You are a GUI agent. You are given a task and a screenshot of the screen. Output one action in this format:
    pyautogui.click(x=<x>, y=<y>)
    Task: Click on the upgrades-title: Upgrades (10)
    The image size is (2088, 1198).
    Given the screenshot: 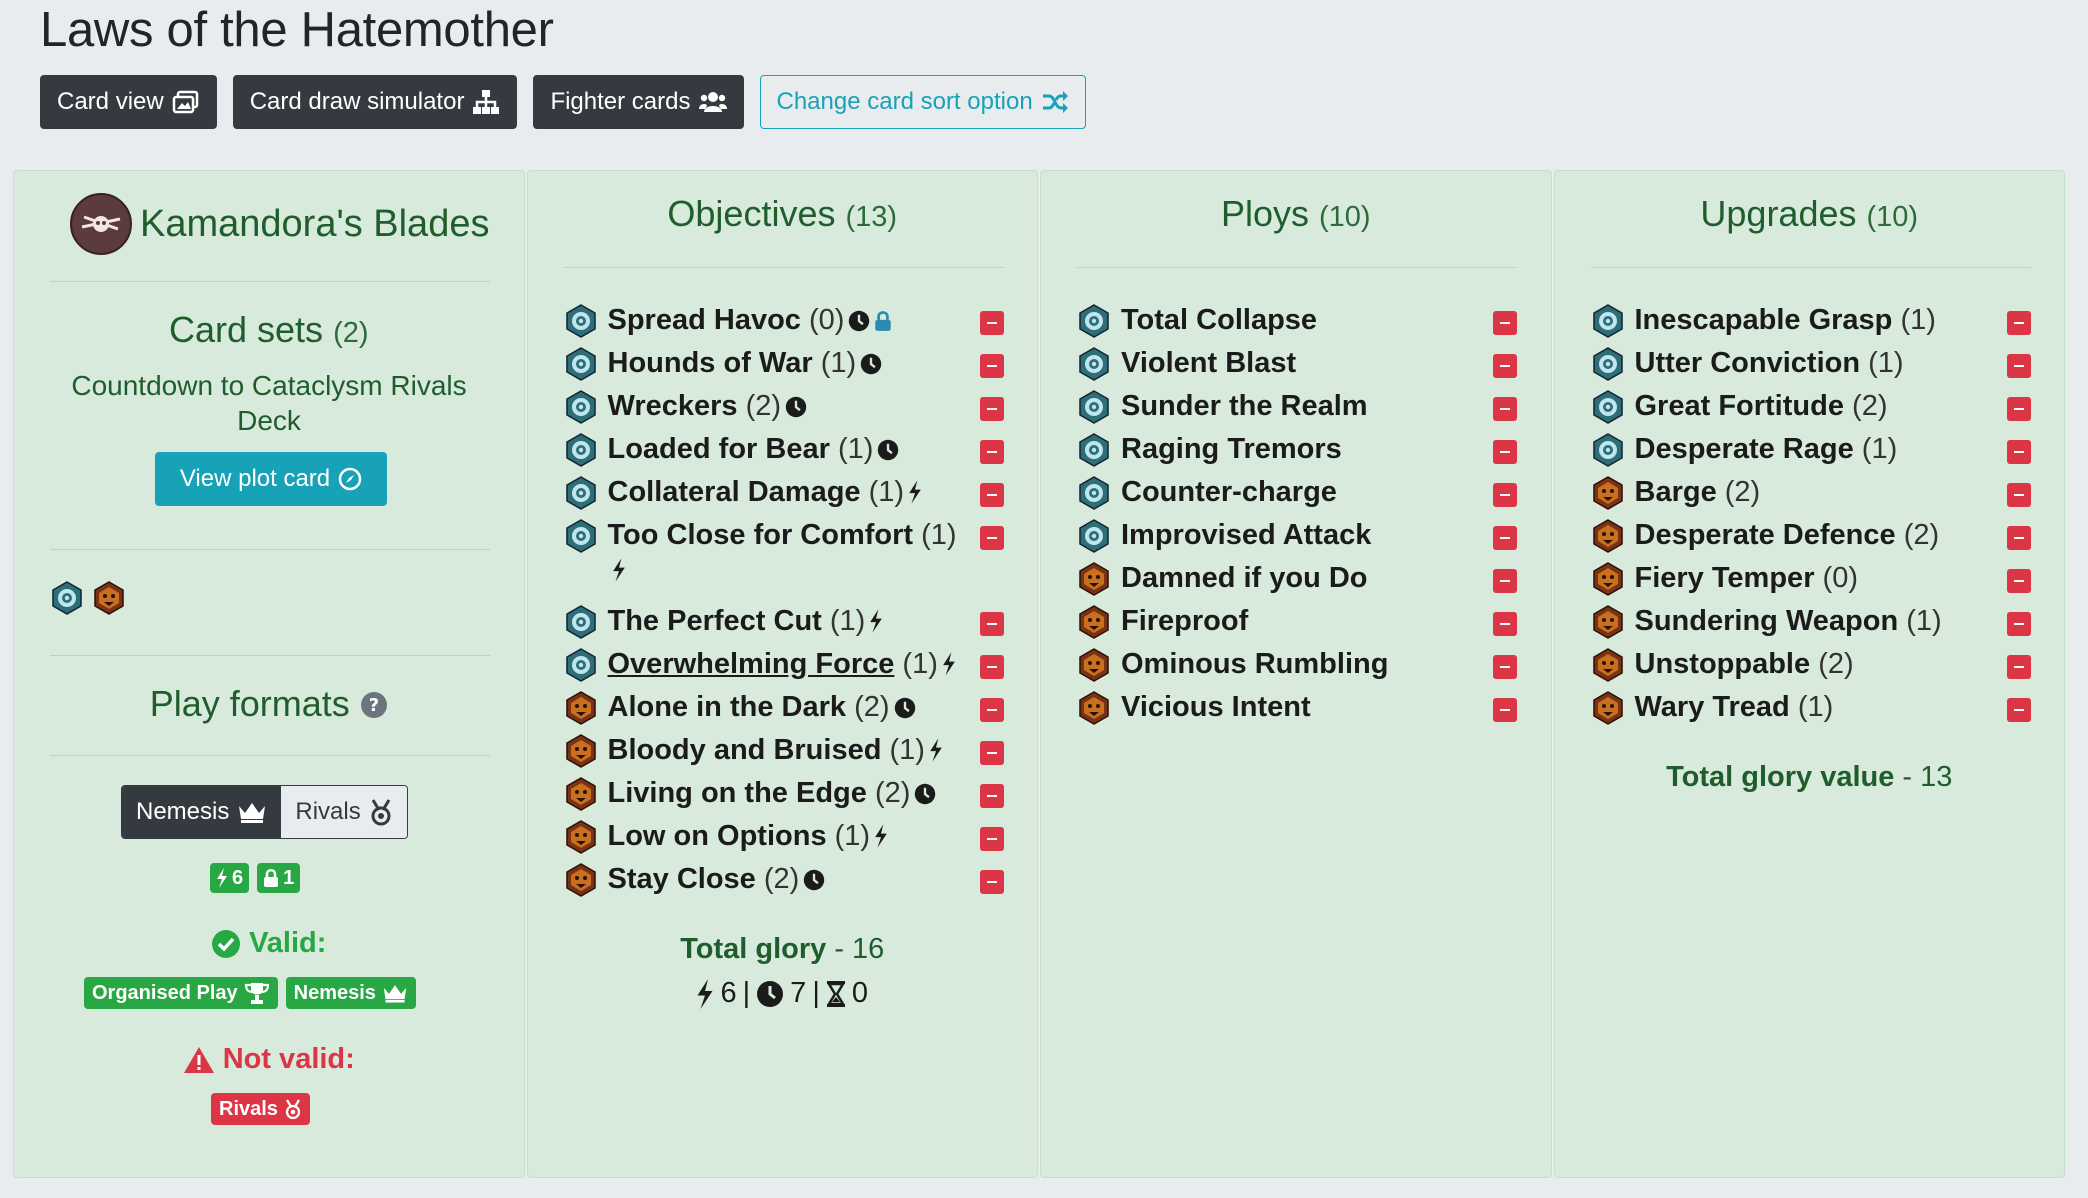 What is the action you would take?
    pyautogui.click(x=1810, y=214)
    